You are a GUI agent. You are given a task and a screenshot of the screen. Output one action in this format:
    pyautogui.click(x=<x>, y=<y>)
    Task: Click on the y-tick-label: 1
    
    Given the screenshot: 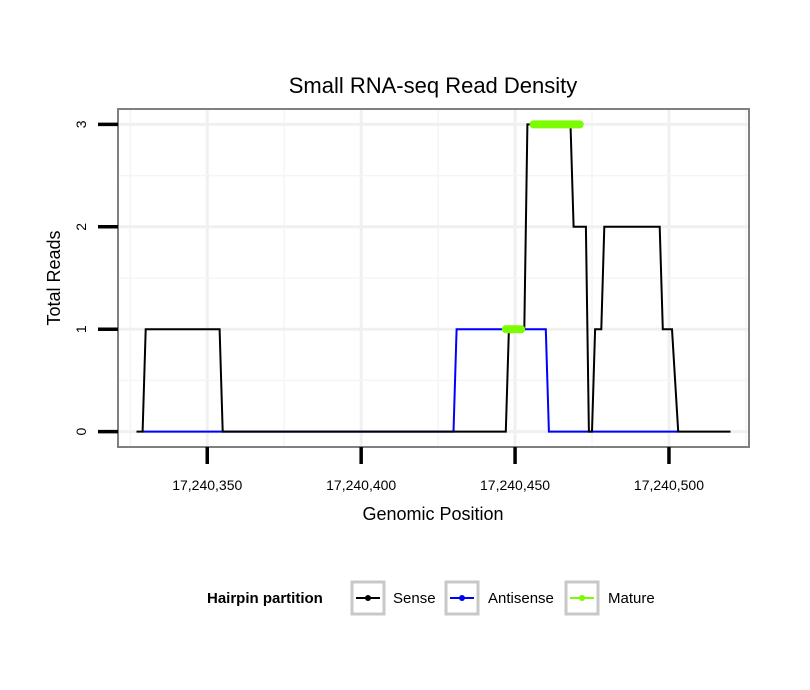 What is the action you would take?
    pyautogui.click(x=81, y=329)
    